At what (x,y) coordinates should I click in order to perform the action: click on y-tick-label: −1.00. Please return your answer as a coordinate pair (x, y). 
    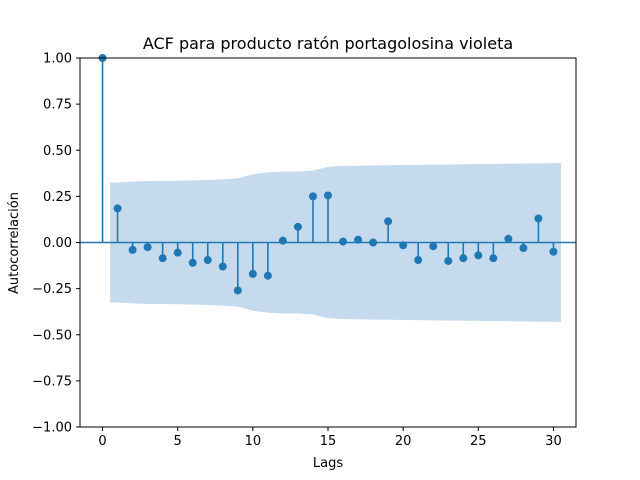
    Looking at the image, I should click on (52, 428).